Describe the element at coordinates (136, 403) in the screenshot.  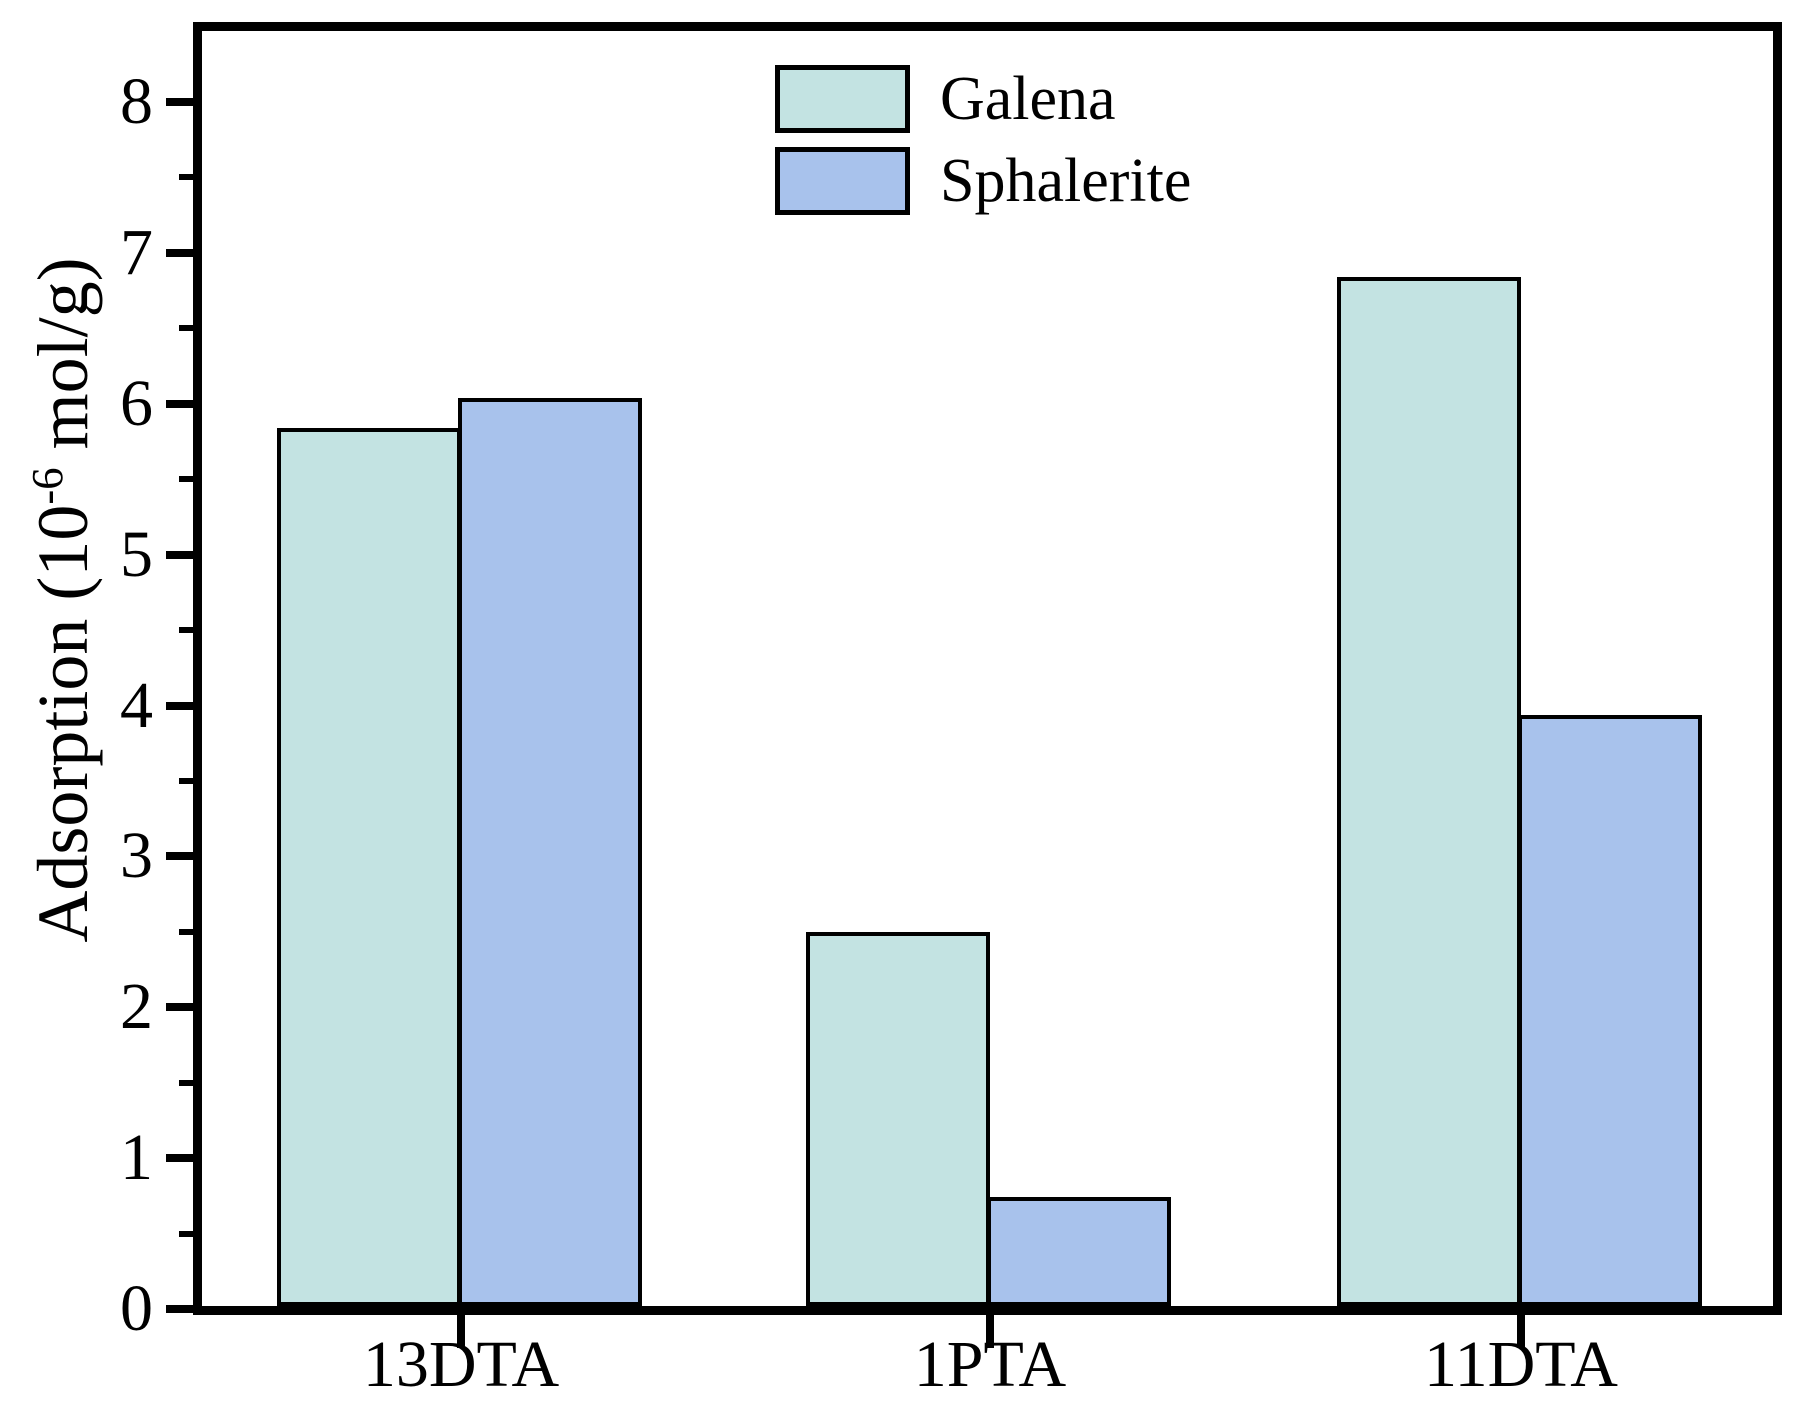
I see `y-tick-label: 6` at that location.